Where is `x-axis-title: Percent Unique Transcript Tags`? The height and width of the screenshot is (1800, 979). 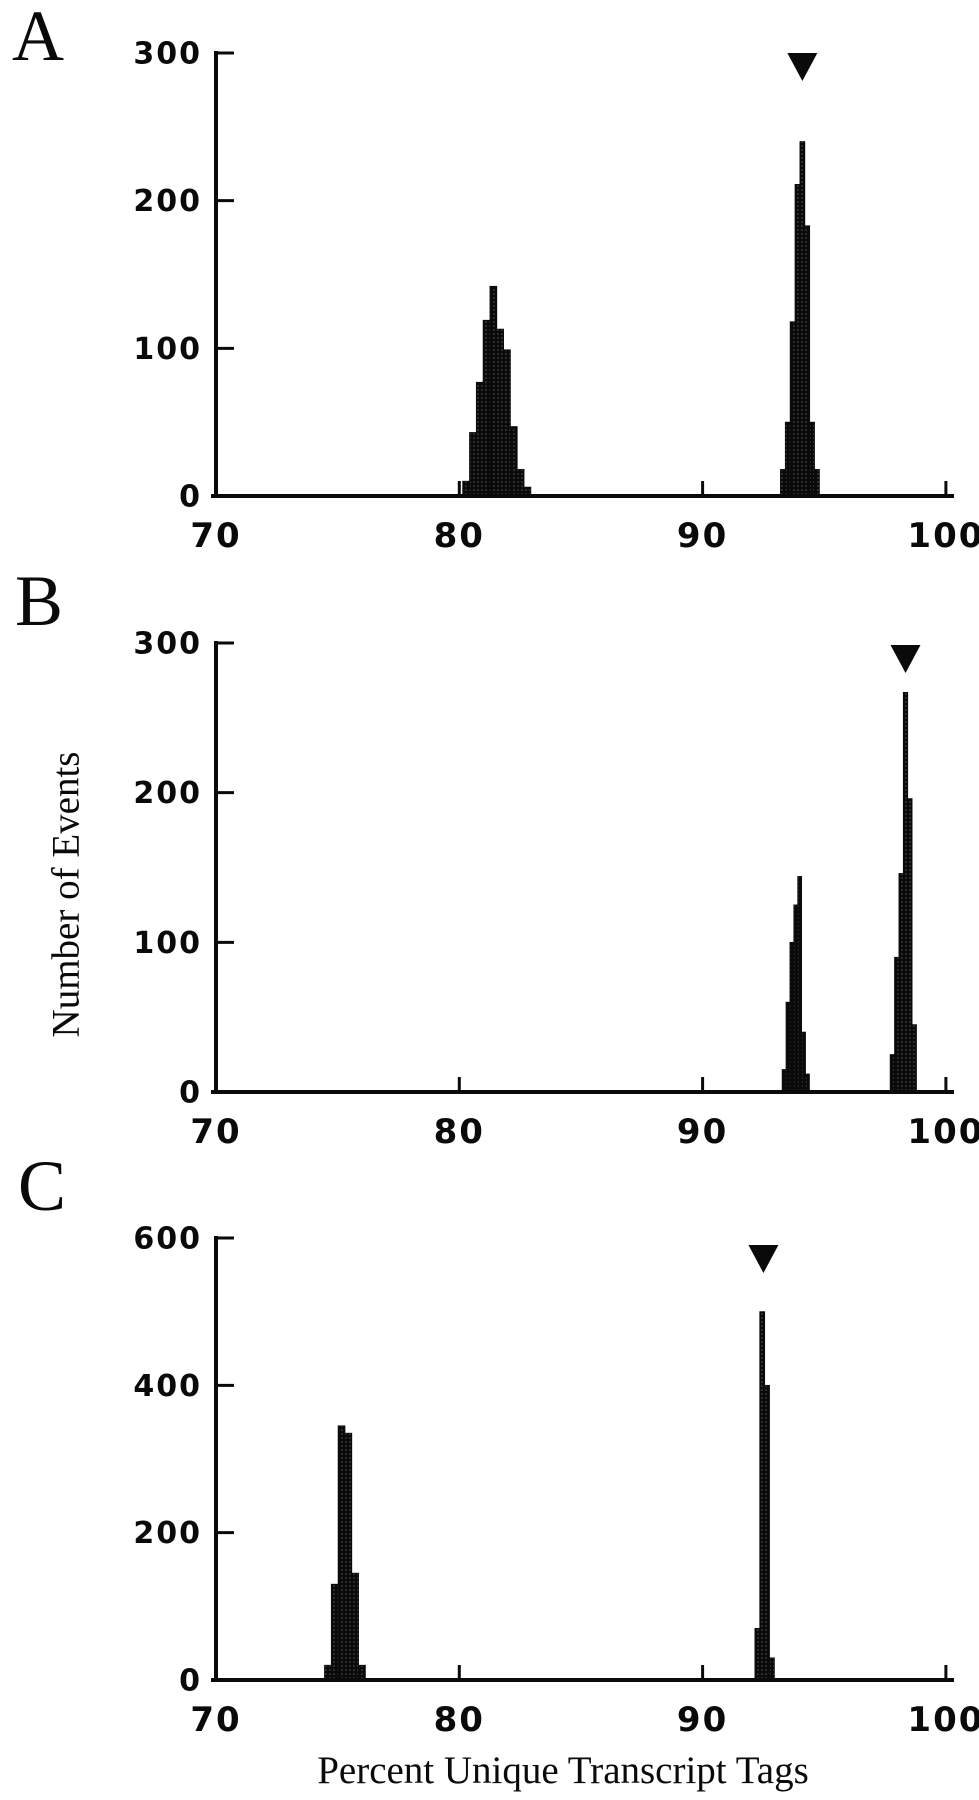
x-axis-title: Percent Unique Transcript Tags is located at coordinates (563, 1770).